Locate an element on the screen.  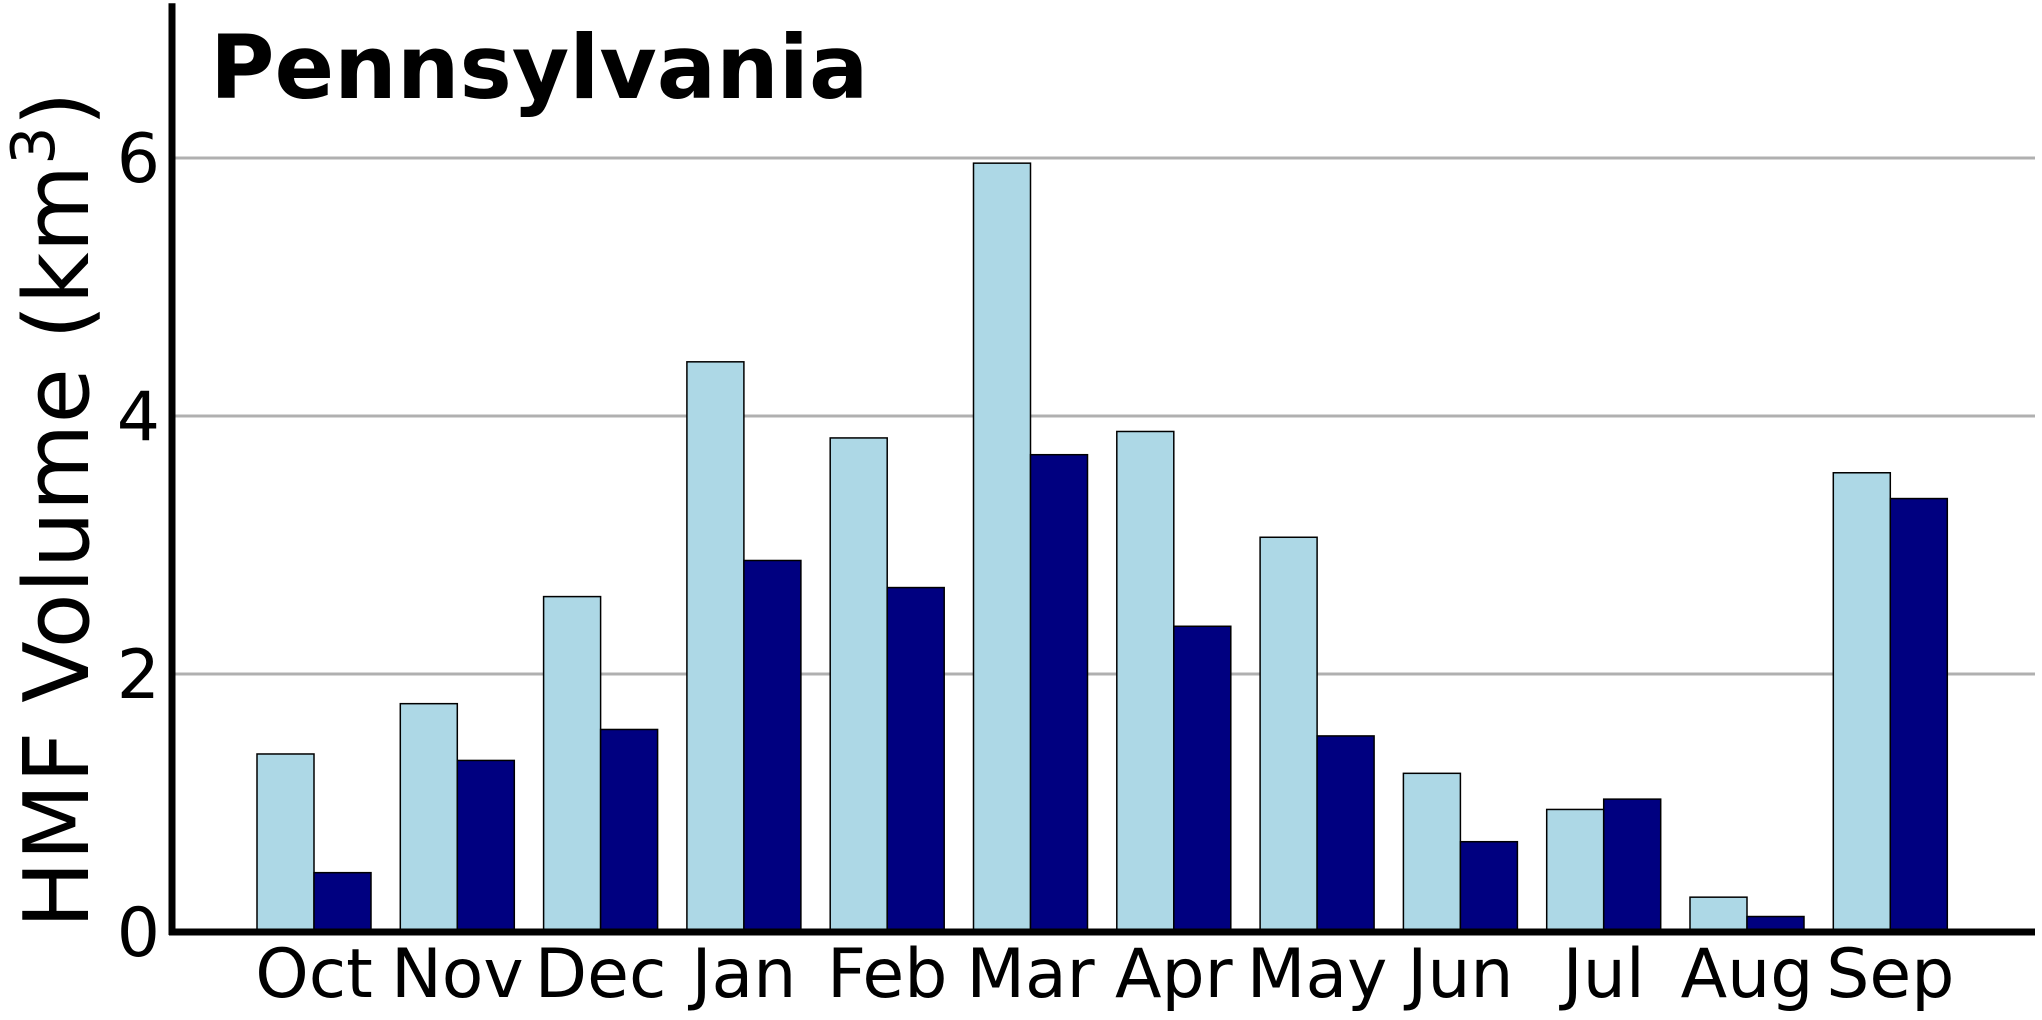
y-tick-label: 2 is located at coordinates (138, 675).